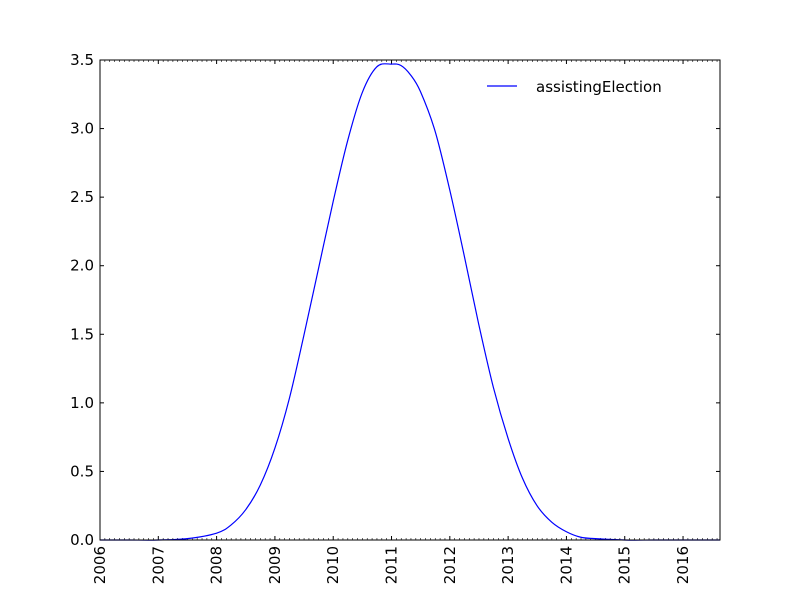 Image resolution: width=800 pixels, height=600 pixels. What do you see at coordinates (683, 565) in the screenshot?
I see `x-tick-label: 2016` at bounding box center [683, 565].